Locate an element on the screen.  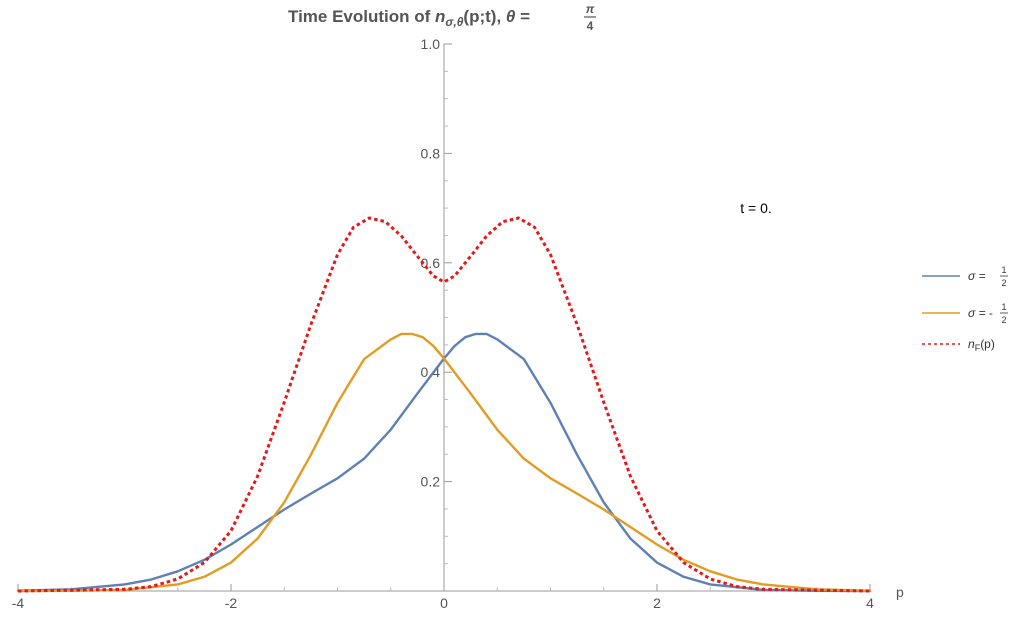
y-tick-label: 1.0 is located at coordinates (431, 44).